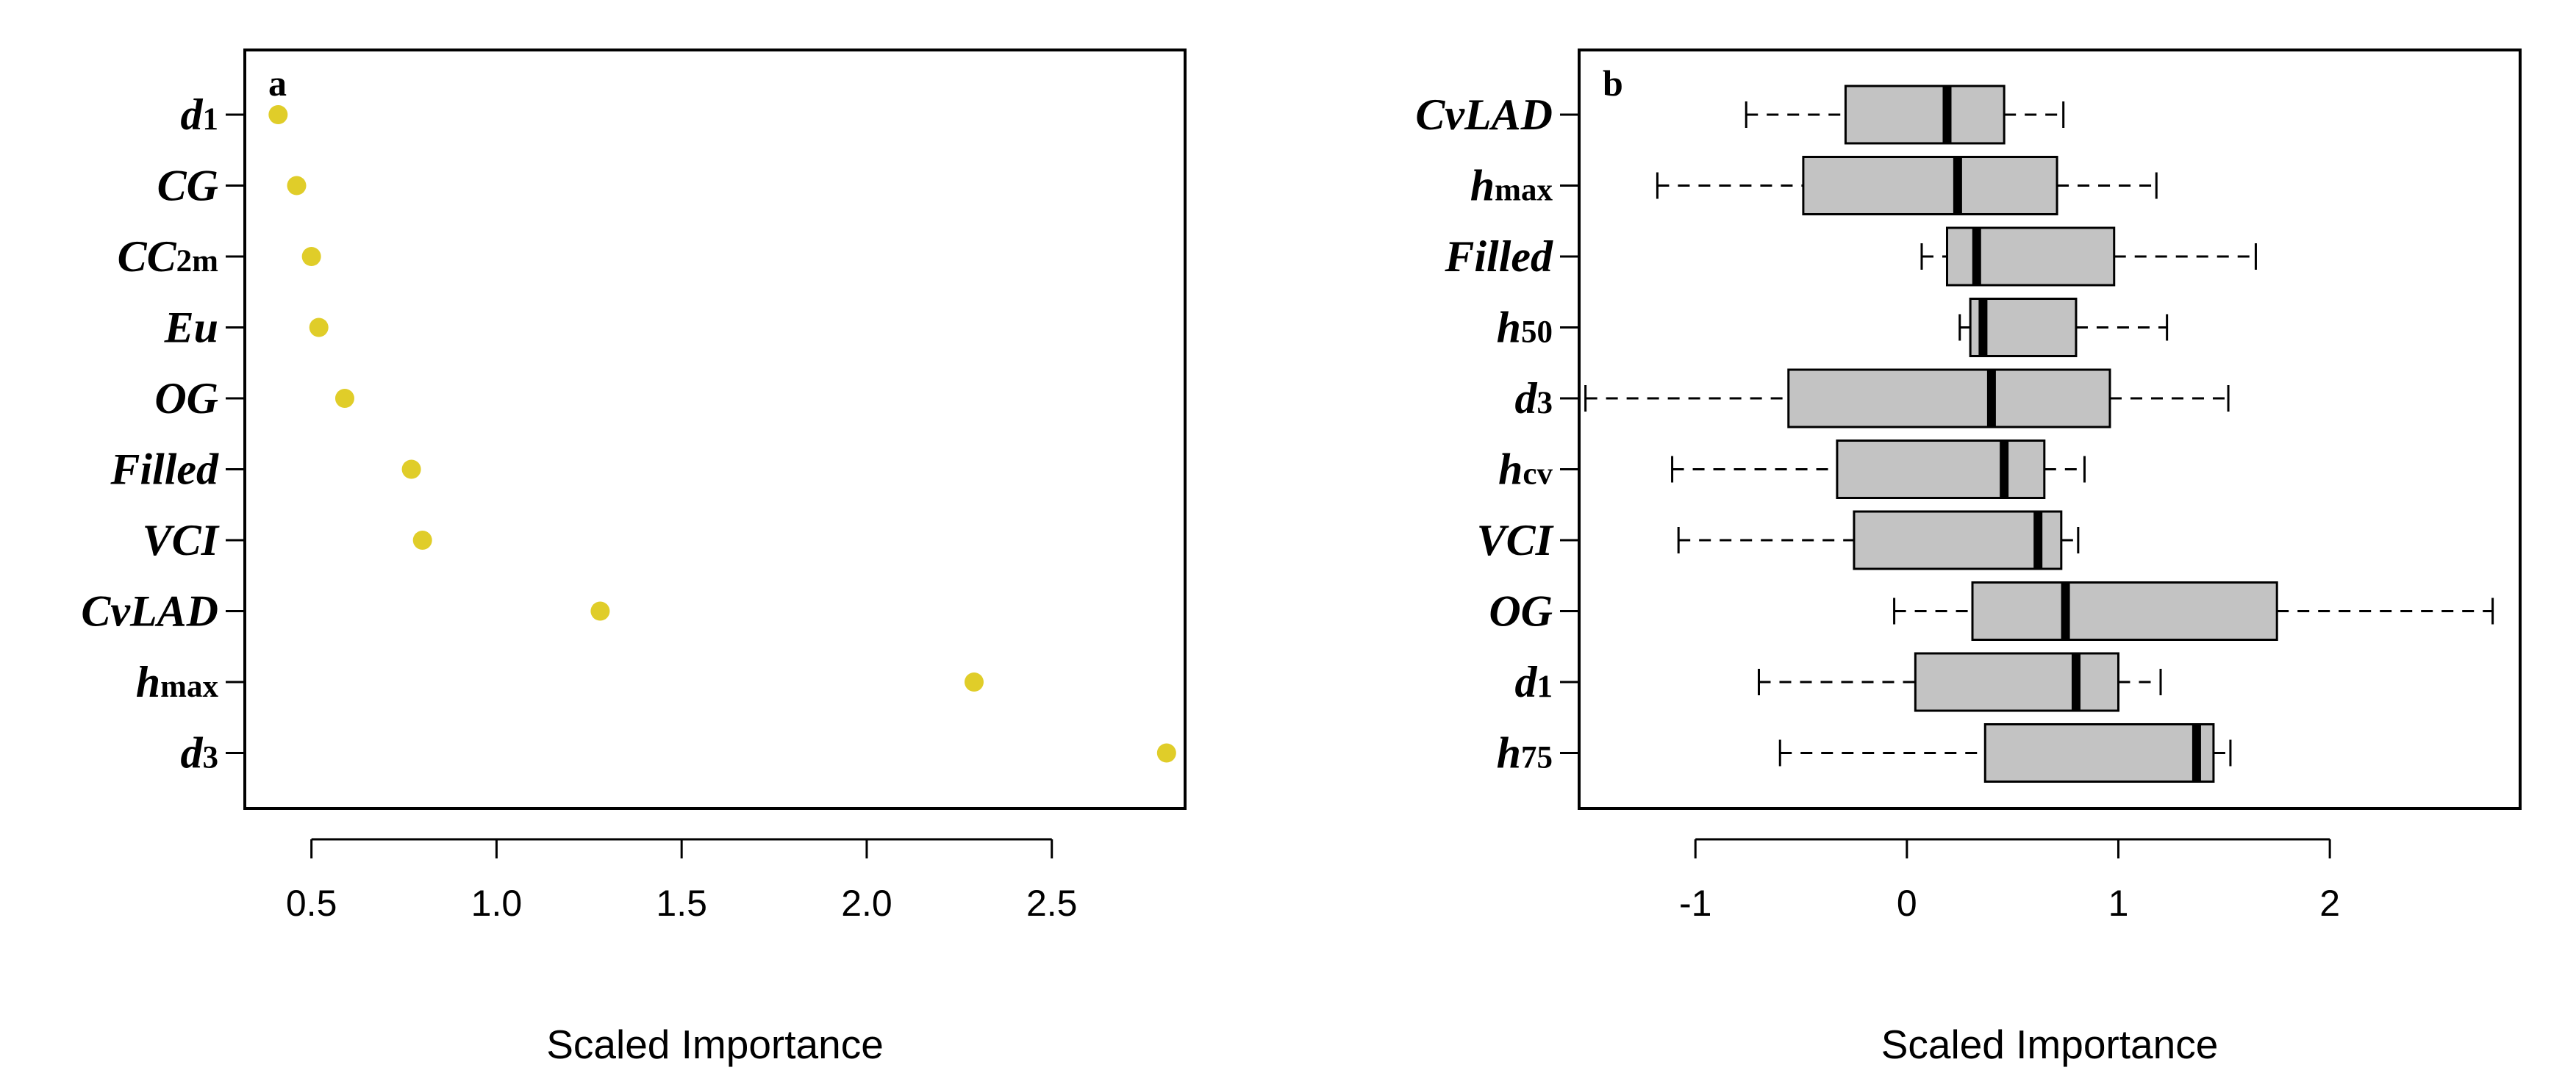  What do you see at coordinates (1537, 758) in the screenshot?
I see `y-tick-label-subscript: 75` at bounding box center [1537, 758].